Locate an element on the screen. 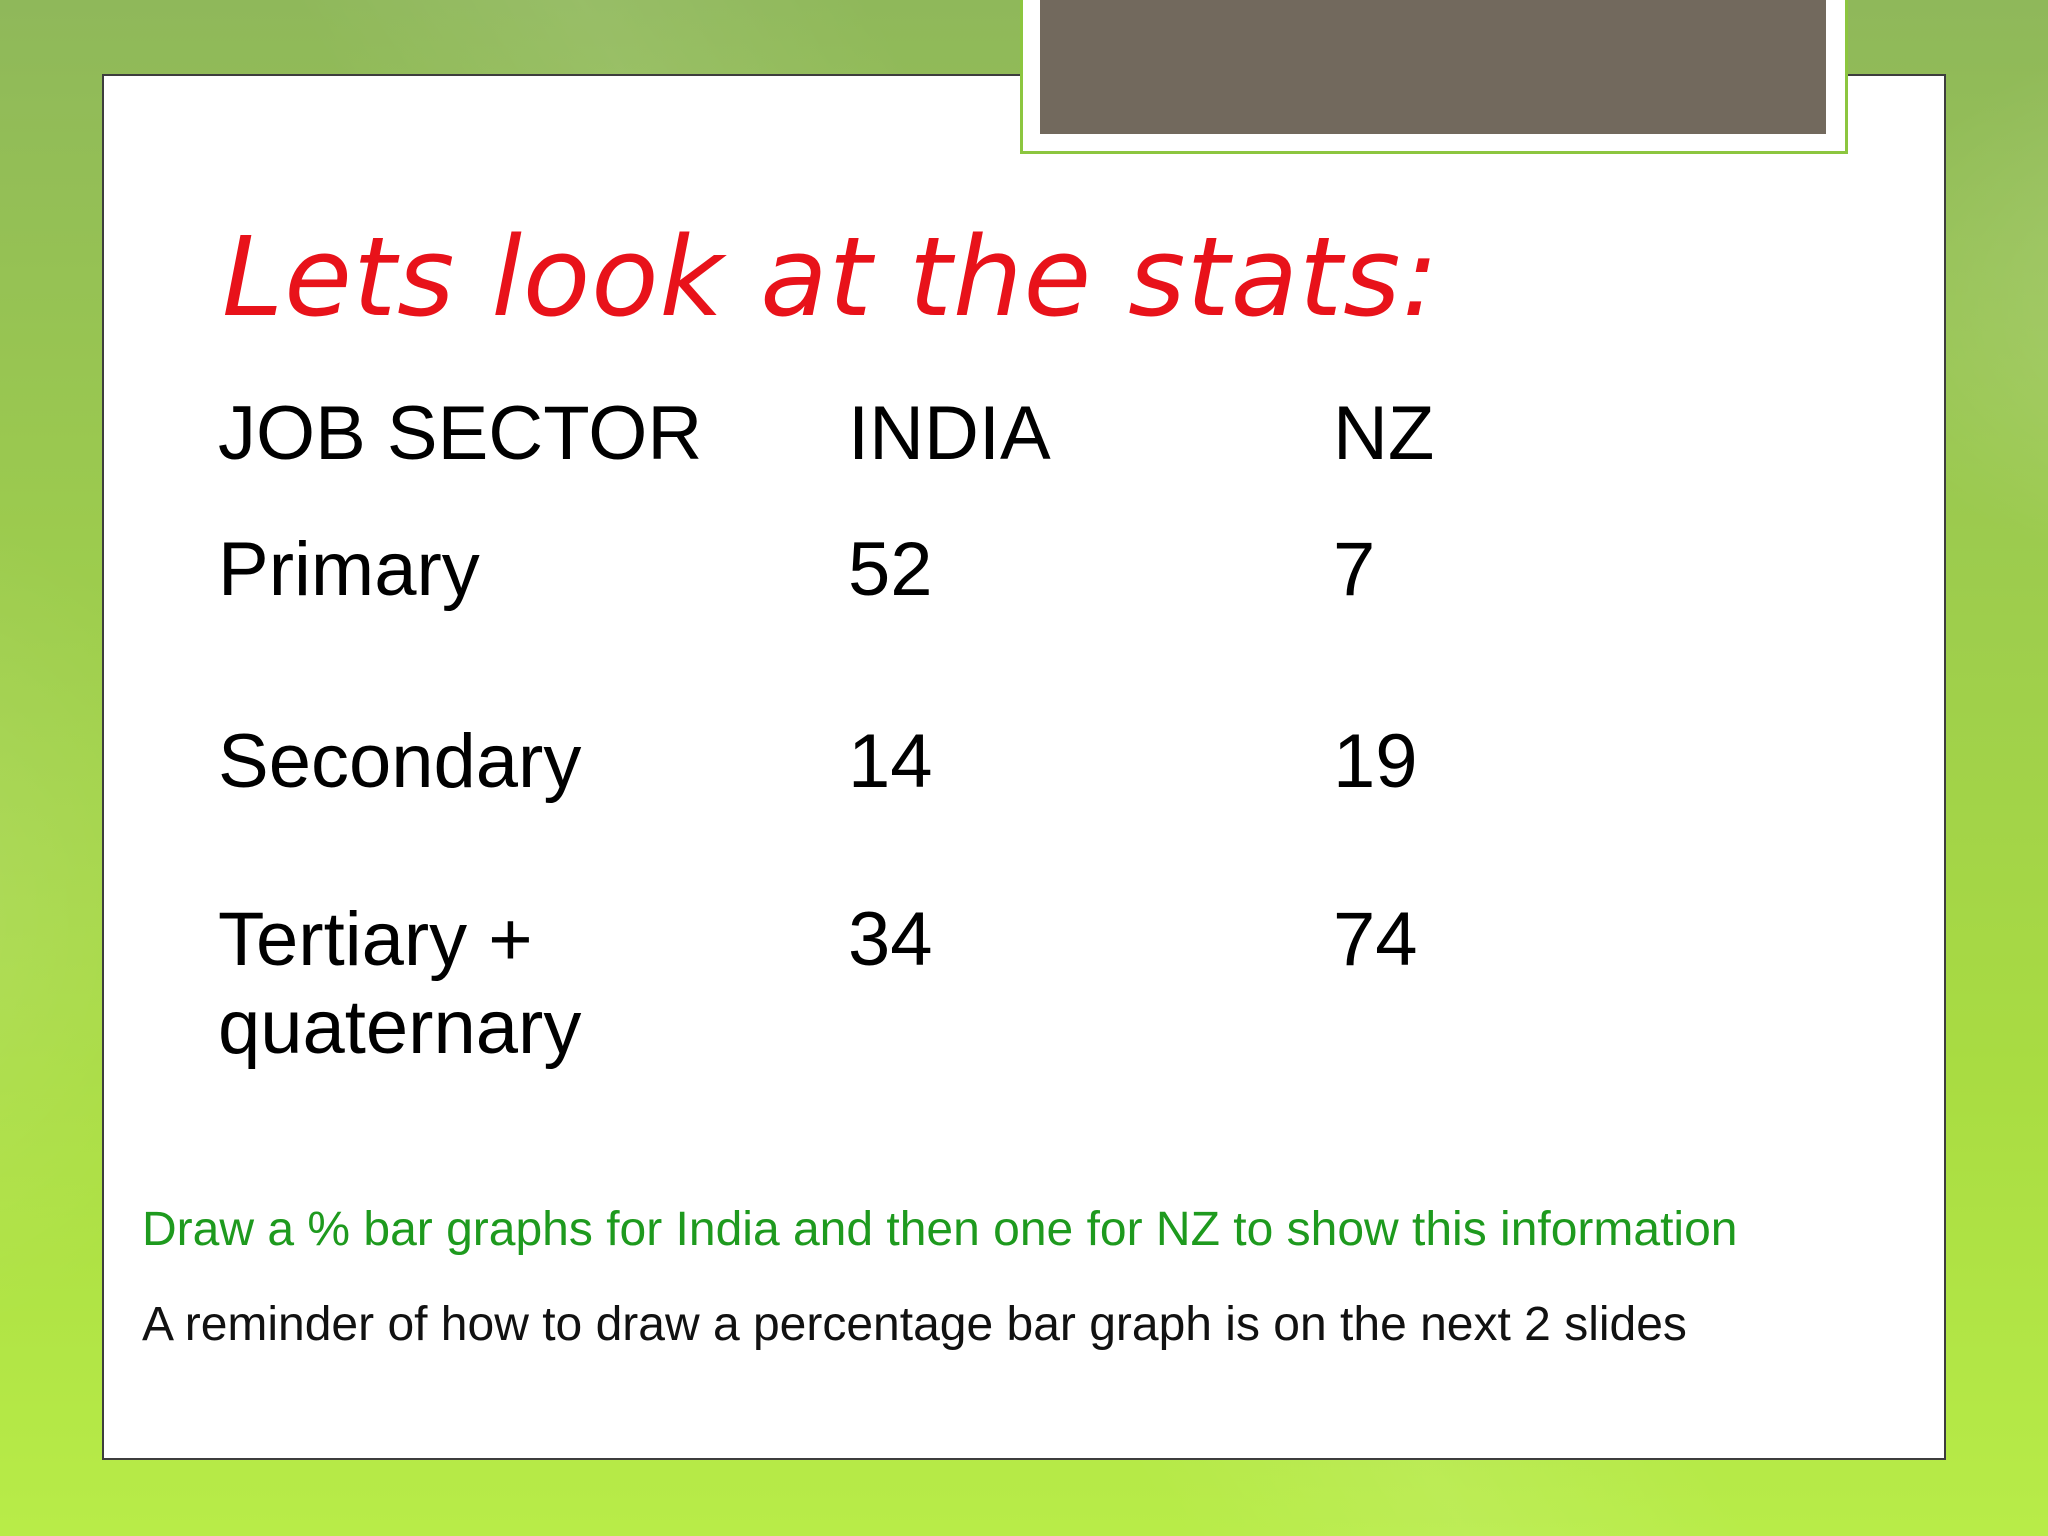 Image resolution: width=2048 pixels, height=1536 pixels. header-nz: NZ is located at coordinates (1384, 433).